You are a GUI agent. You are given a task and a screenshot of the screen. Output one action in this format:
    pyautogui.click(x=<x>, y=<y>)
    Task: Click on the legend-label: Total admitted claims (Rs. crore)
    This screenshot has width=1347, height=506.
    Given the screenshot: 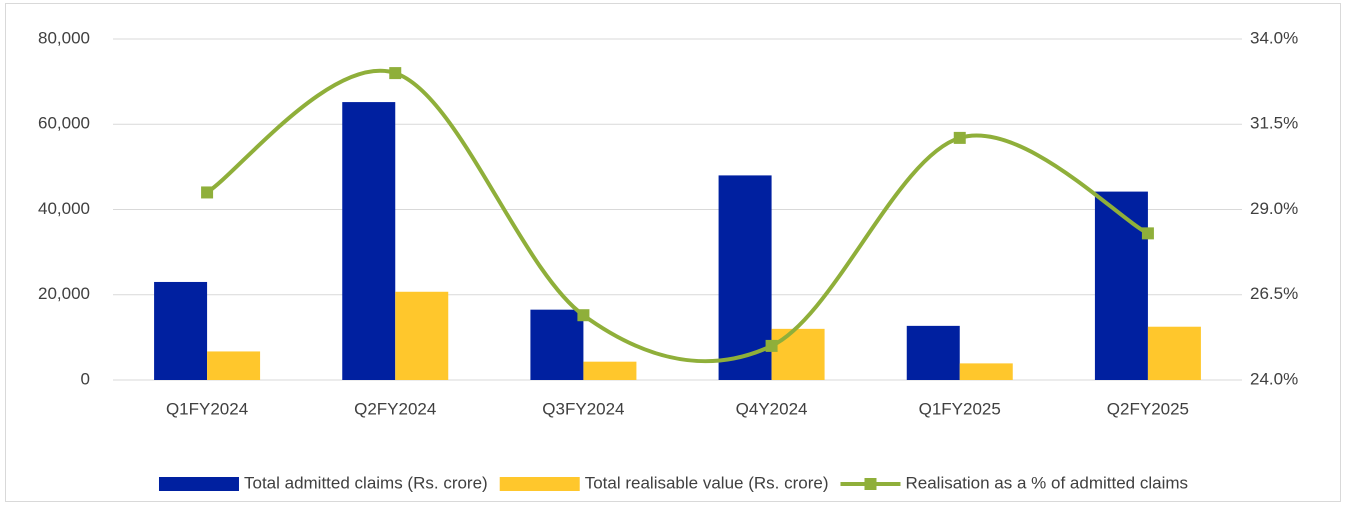 What is the action you would take?
    pyautogui.click(x=366, y=482)
    